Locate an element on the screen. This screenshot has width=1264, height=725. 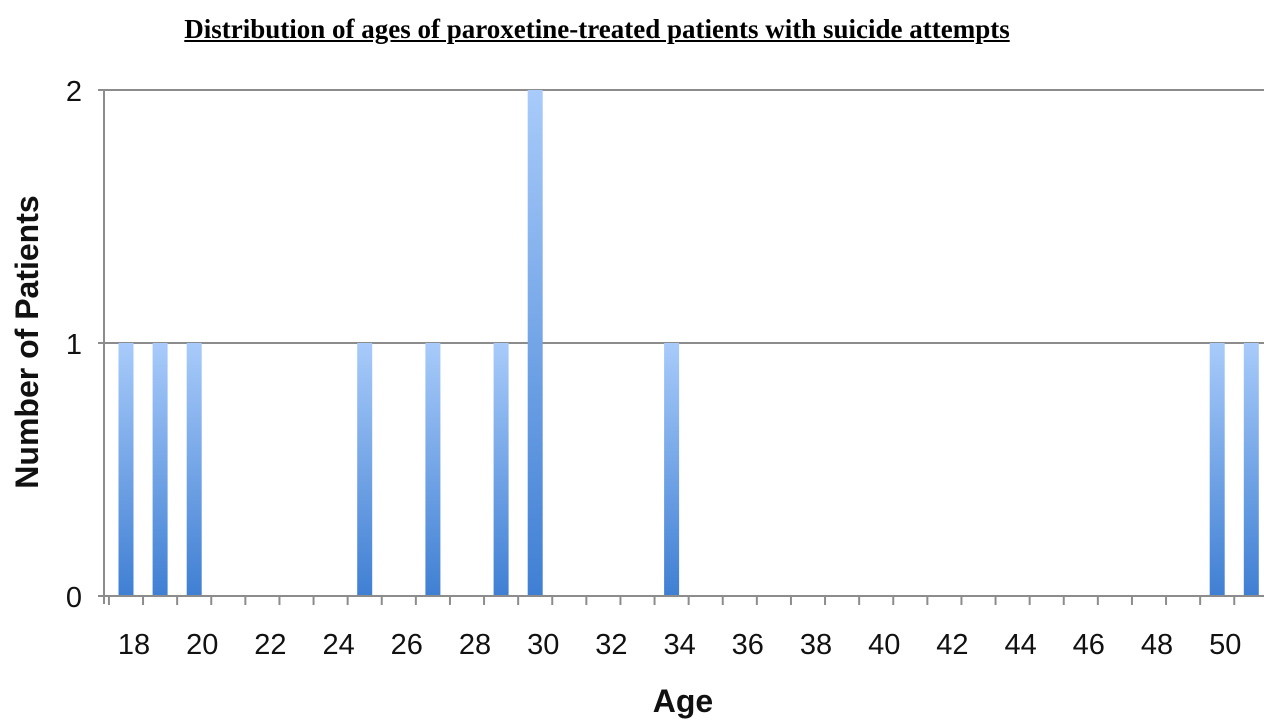
x-tick-label-38: 38 is located at coordinates (816, 645).